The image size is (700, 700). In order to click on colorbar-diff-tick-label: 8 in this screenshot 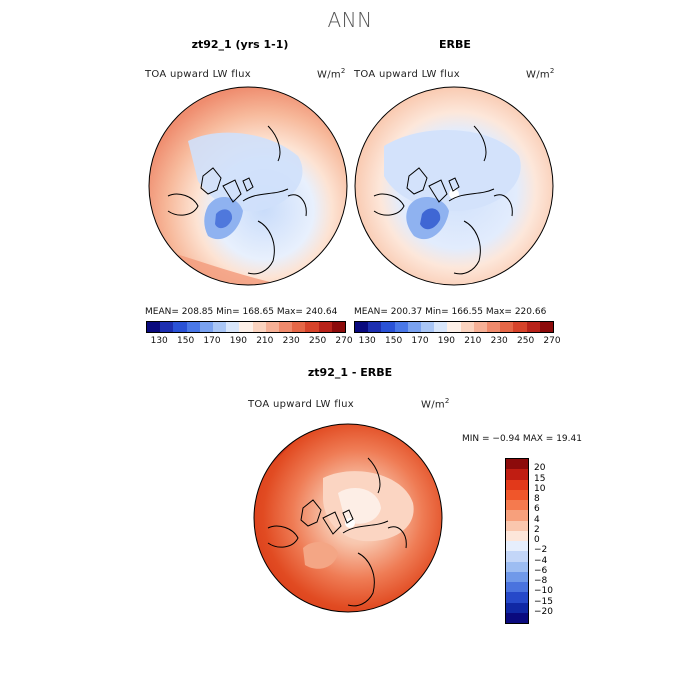, I will do `click(537, 499)`.